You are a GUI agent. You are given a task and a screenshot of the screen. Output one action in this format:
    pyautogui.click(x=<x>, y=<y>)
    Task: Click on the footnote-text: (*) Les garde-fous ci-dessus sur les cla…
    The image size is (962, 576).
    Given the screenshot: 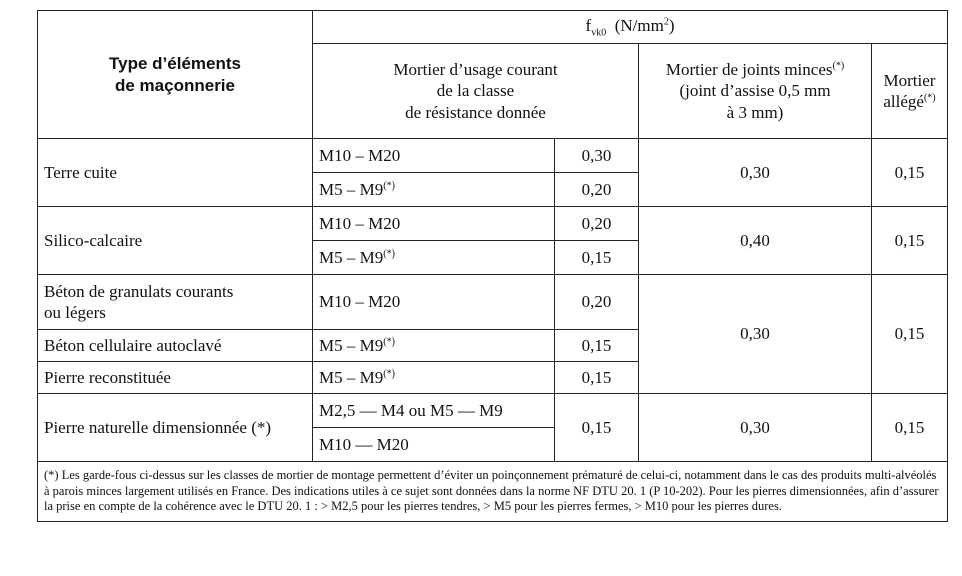 What is the action you would take?
    pyautogui.click(x=492, y=491)
    